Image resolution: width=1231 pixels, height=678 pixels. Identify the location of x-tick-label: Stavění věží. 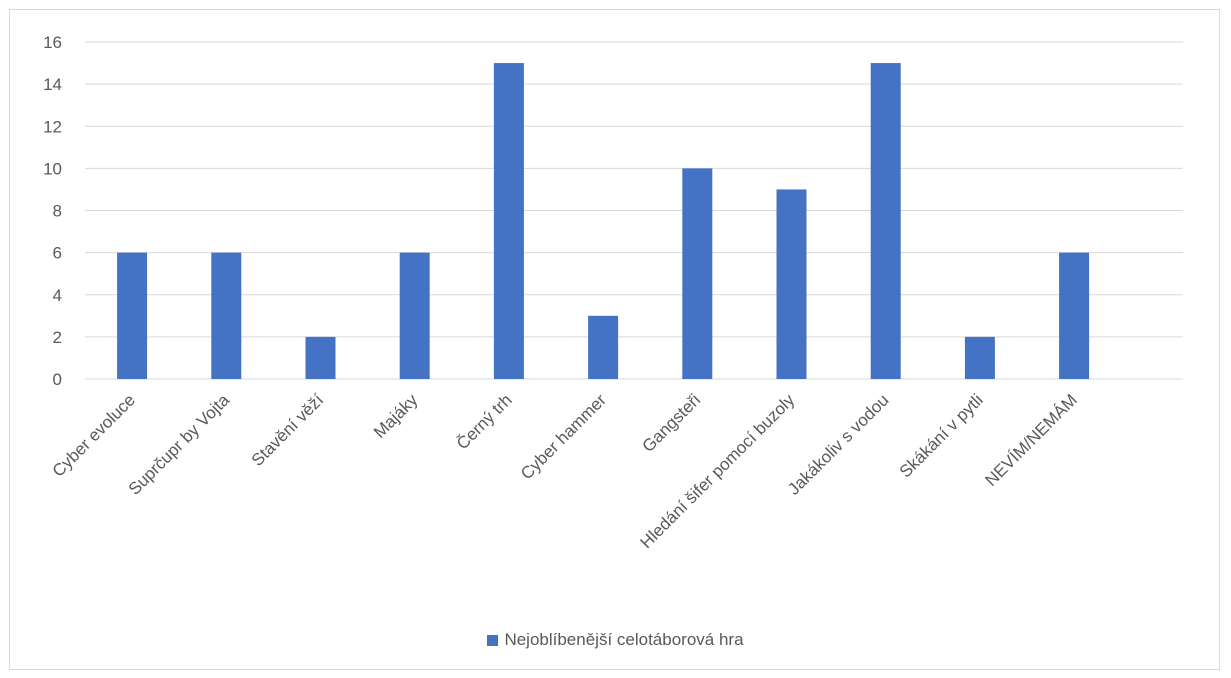
(288, 430).